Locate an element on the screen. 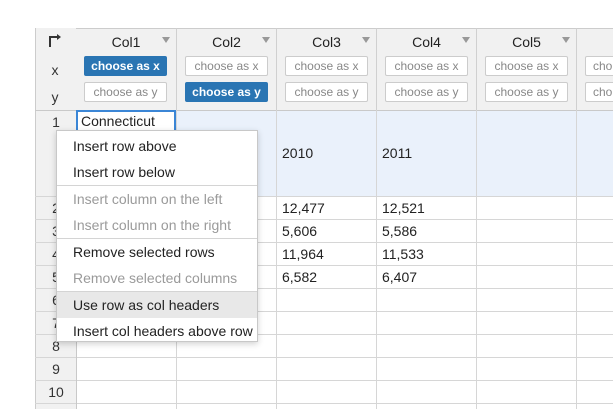  menu-item-remove-selected-columns: Remove selected columns is located at coordinates (155, 278).